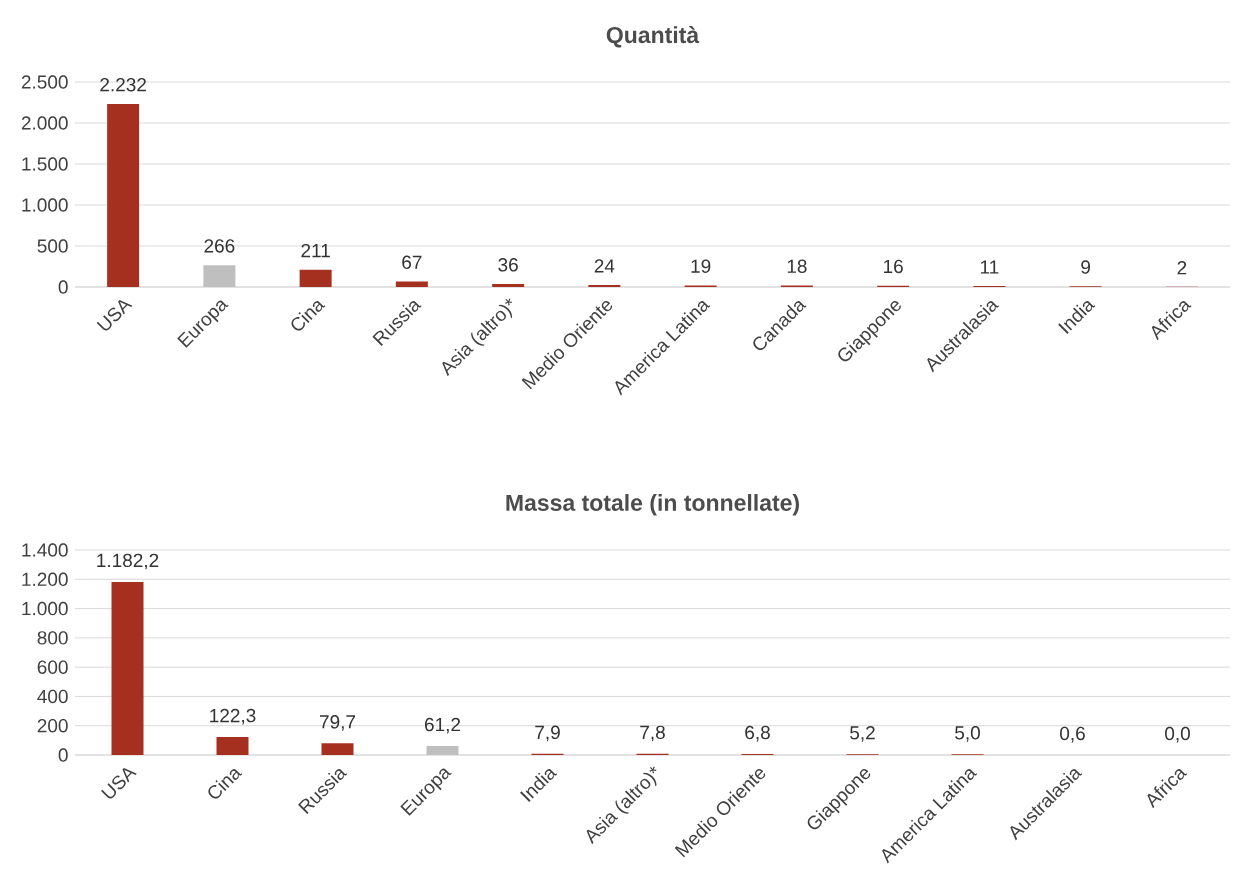  I want to click on data-label: 211, so click(315, 250).